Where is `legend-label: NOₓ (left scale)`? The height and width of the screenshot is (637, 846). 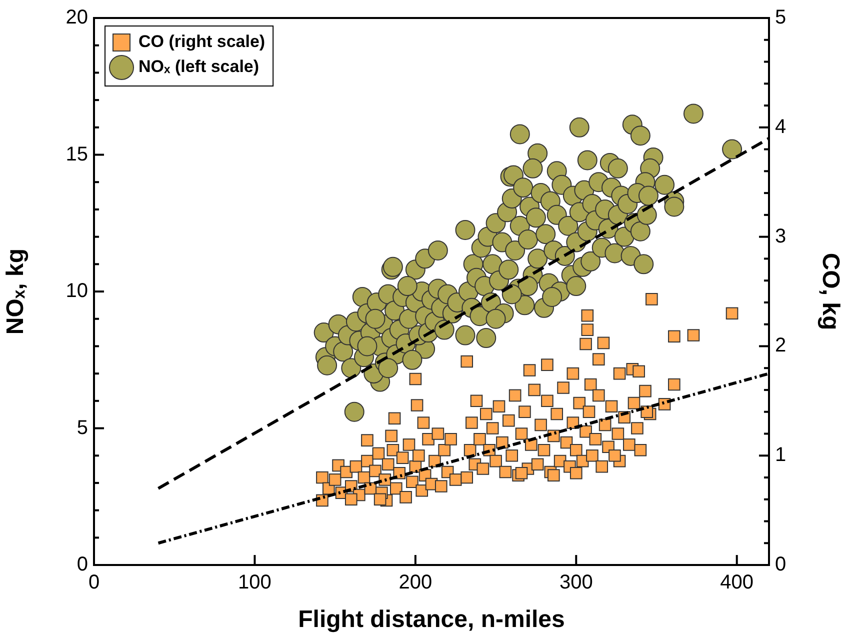
legend-label: NOₓ (left scale) is located at coordinates (199, 66).